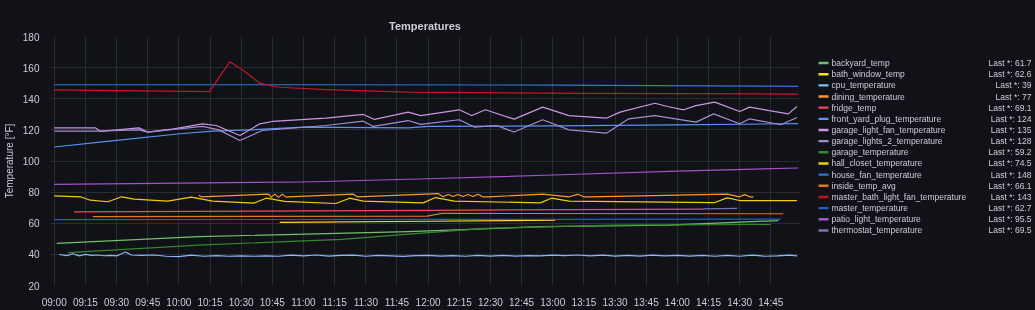 Image resolution: width=1035 pixels, height=310 pixels. What do you see at coordinates (54, 302) in the screenshot?
I see `x-tick-label: 09:00` at bounding box center [54, 302].